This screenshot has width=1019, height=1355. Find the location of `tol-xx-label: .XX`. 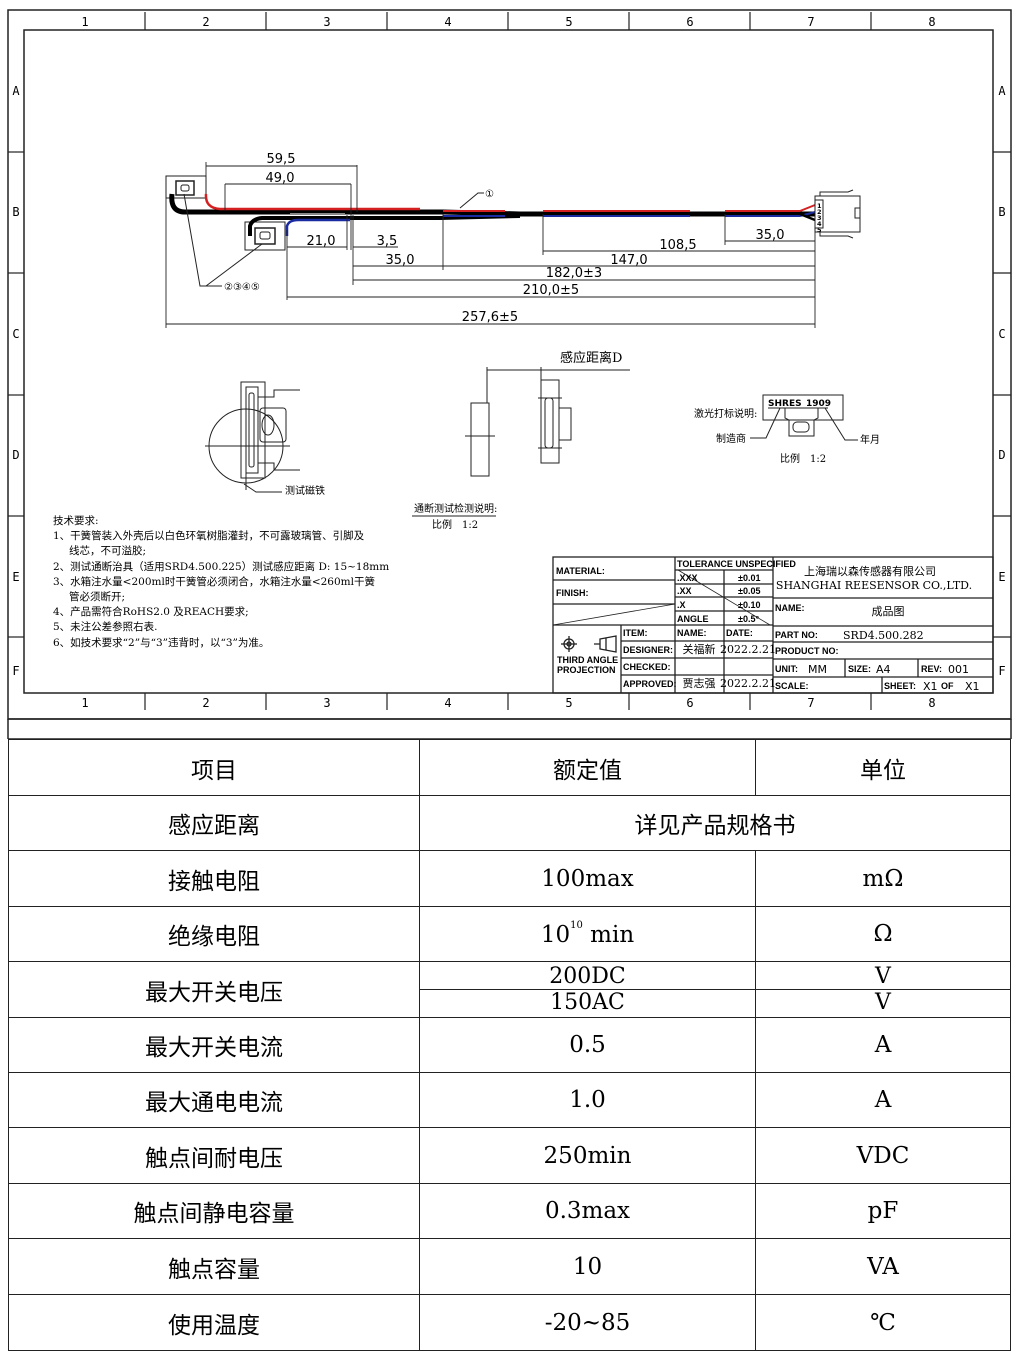

tol-xx-label: .XX is located at coordinates (684, 591).